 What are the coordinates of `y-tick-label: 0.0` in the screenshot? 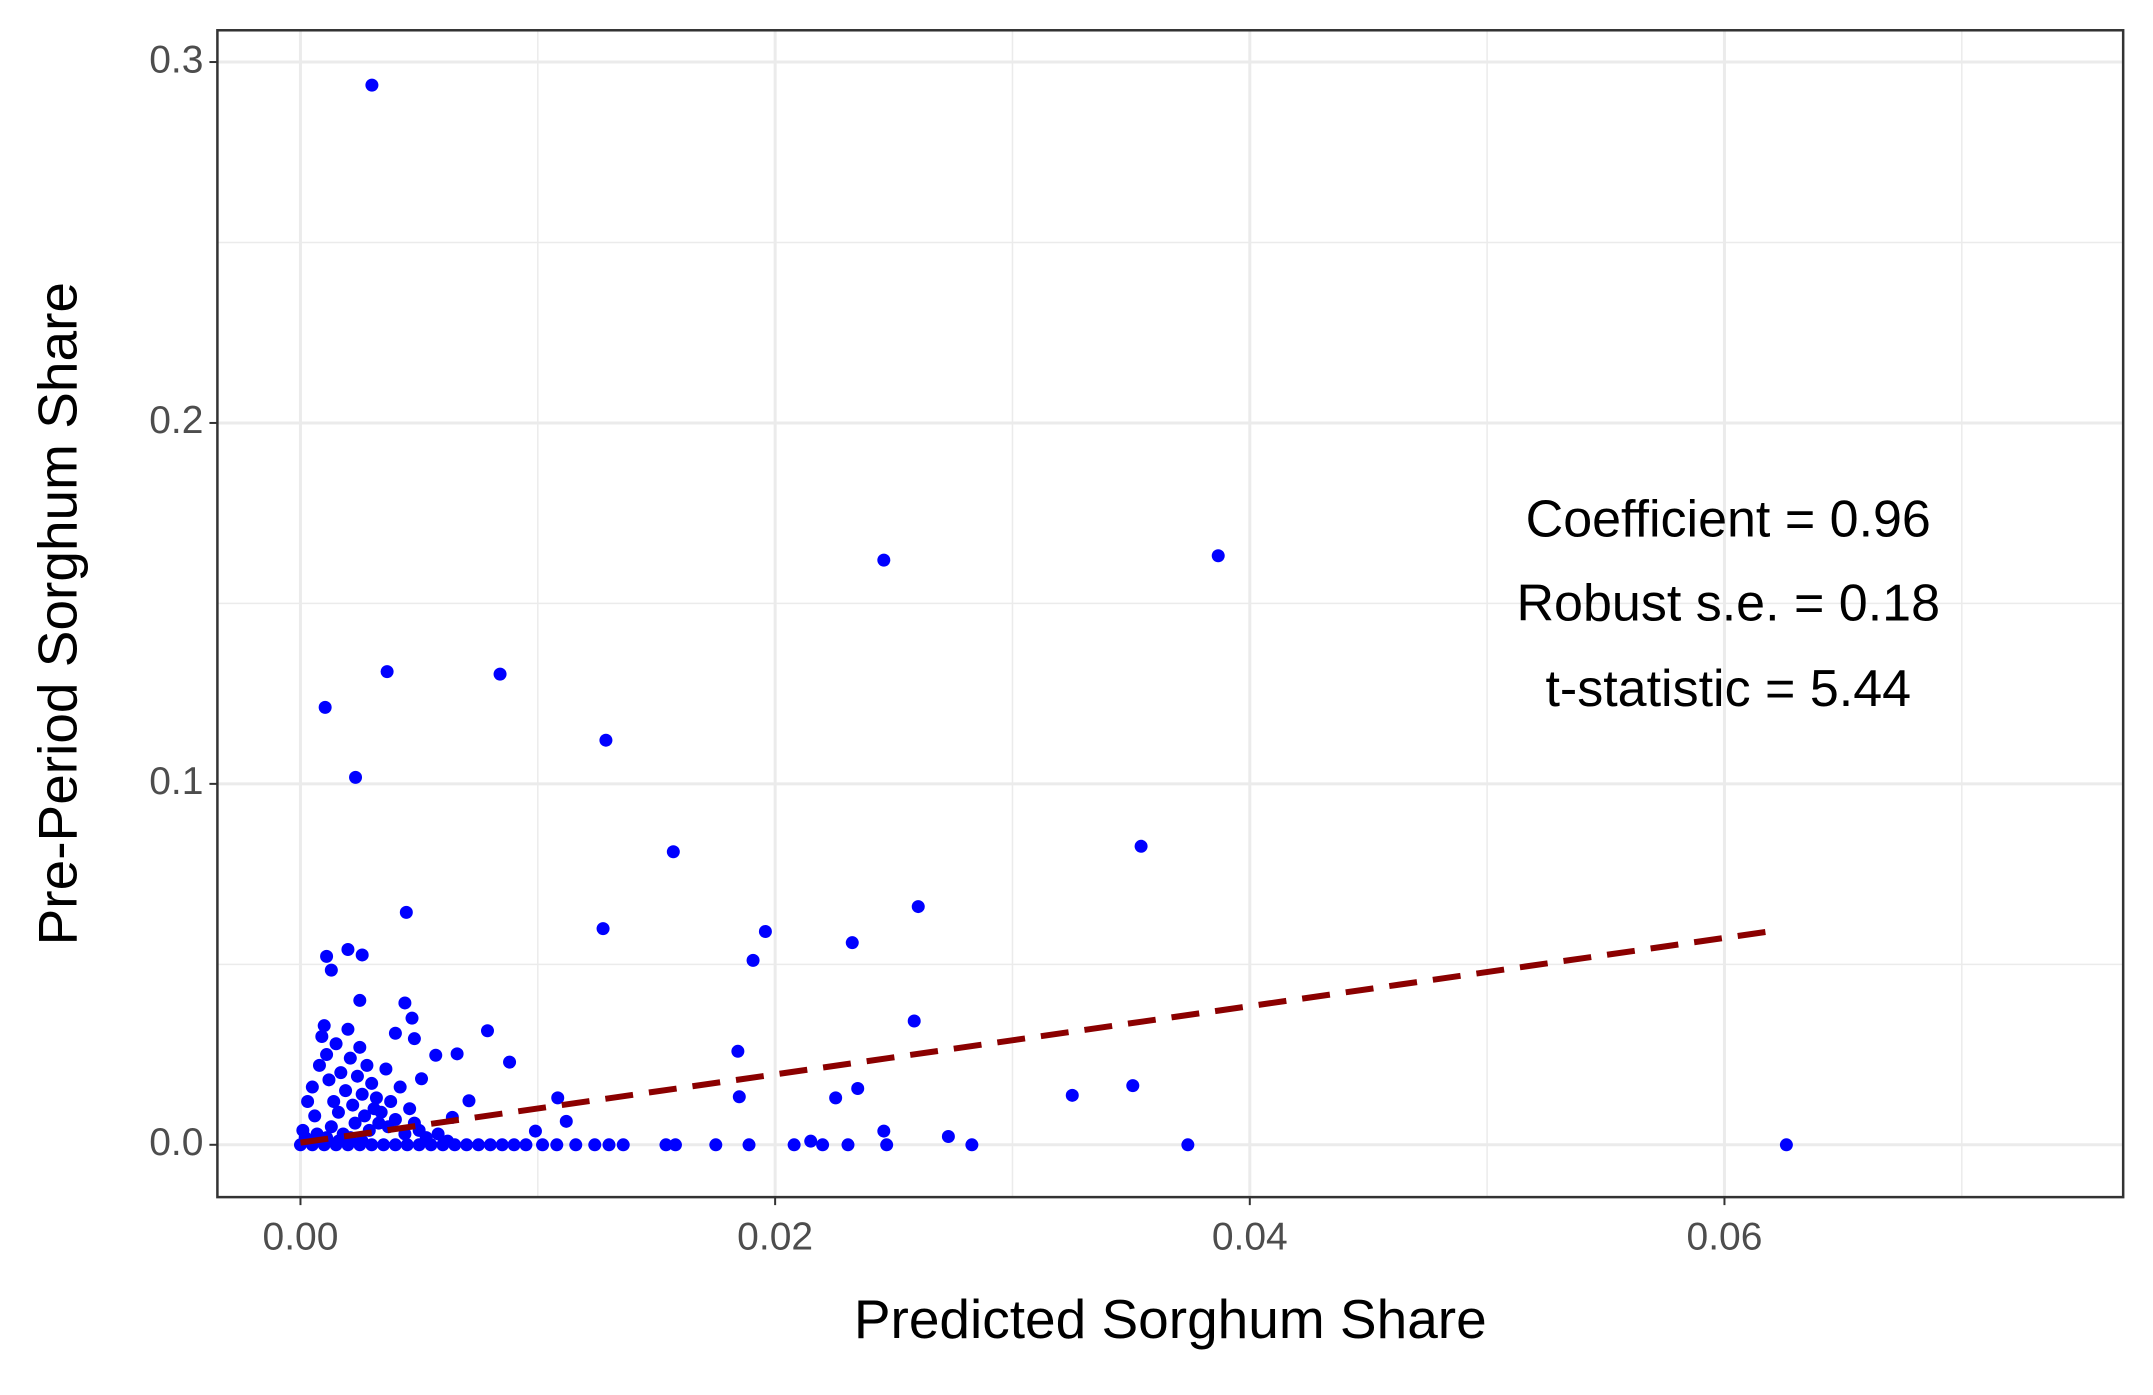 It's located at (176, 1142).